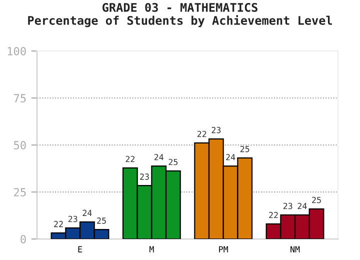 The image size is (360, 260). What do you see at coordinates (101, 221) in the screenshot?
I see `series-label: 25` at bounding box center [101, 221].